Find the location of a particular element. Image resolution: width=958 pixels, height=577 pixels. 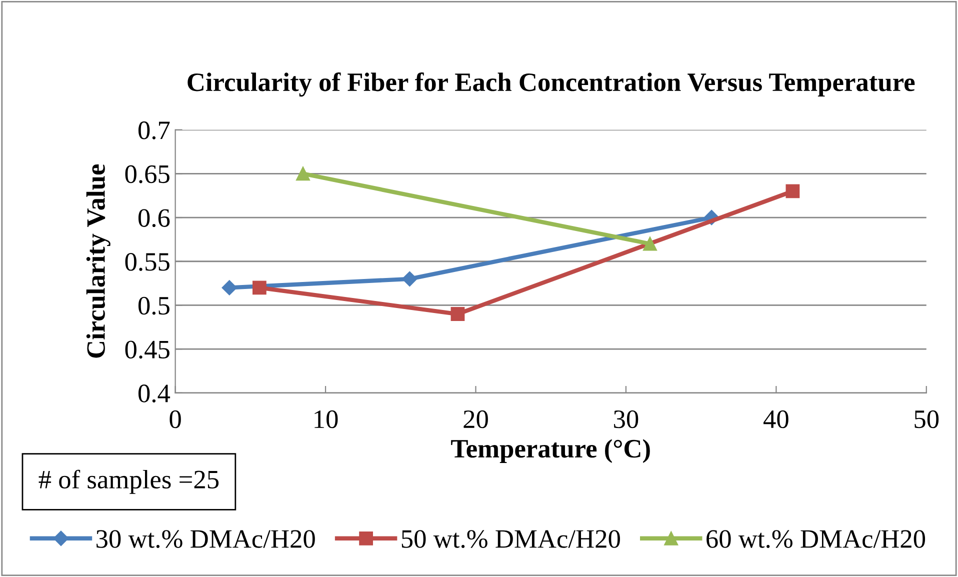

y-tick-label: 0.5 is located at coordinates (154, 305).